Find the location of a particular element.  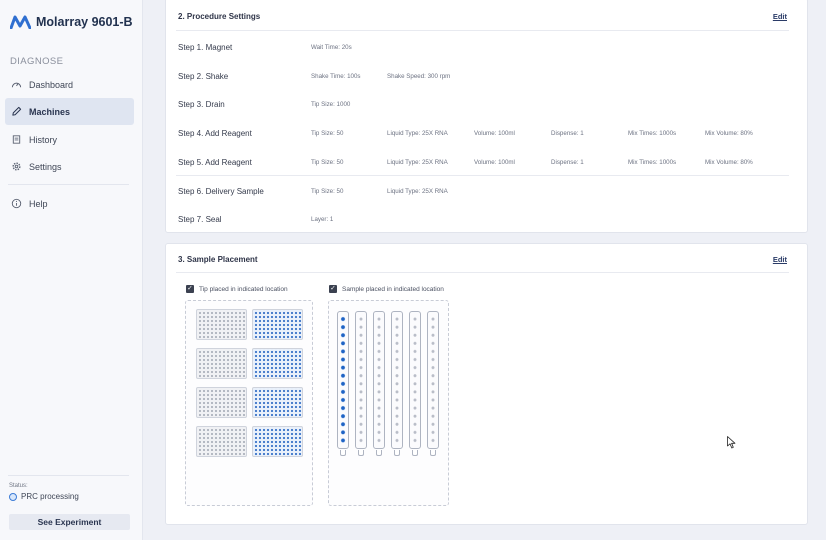

sidebar-item-label: Help is located at coordinates (38, 203).